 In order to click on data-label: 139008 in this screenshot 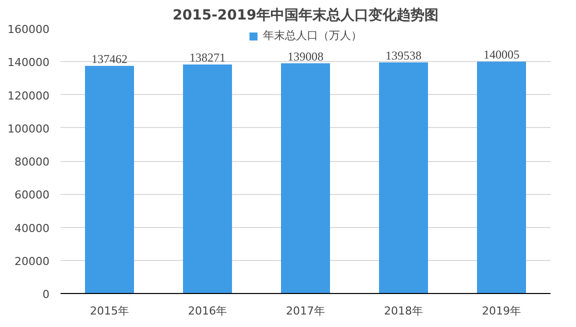, I will do `click(306, 56)`.